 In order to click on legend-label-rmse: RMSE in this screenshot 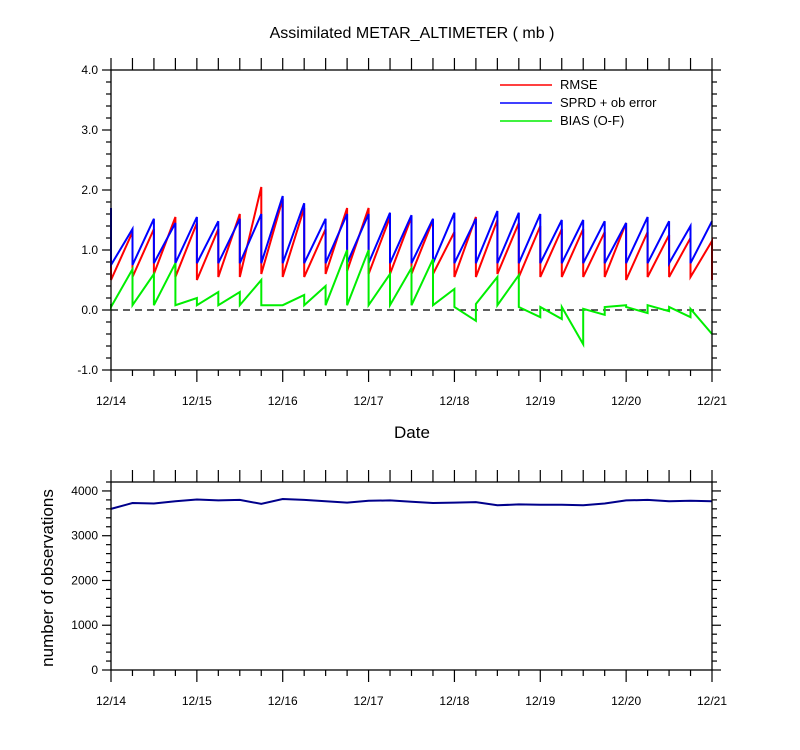, I will do `click(579, 84)`.